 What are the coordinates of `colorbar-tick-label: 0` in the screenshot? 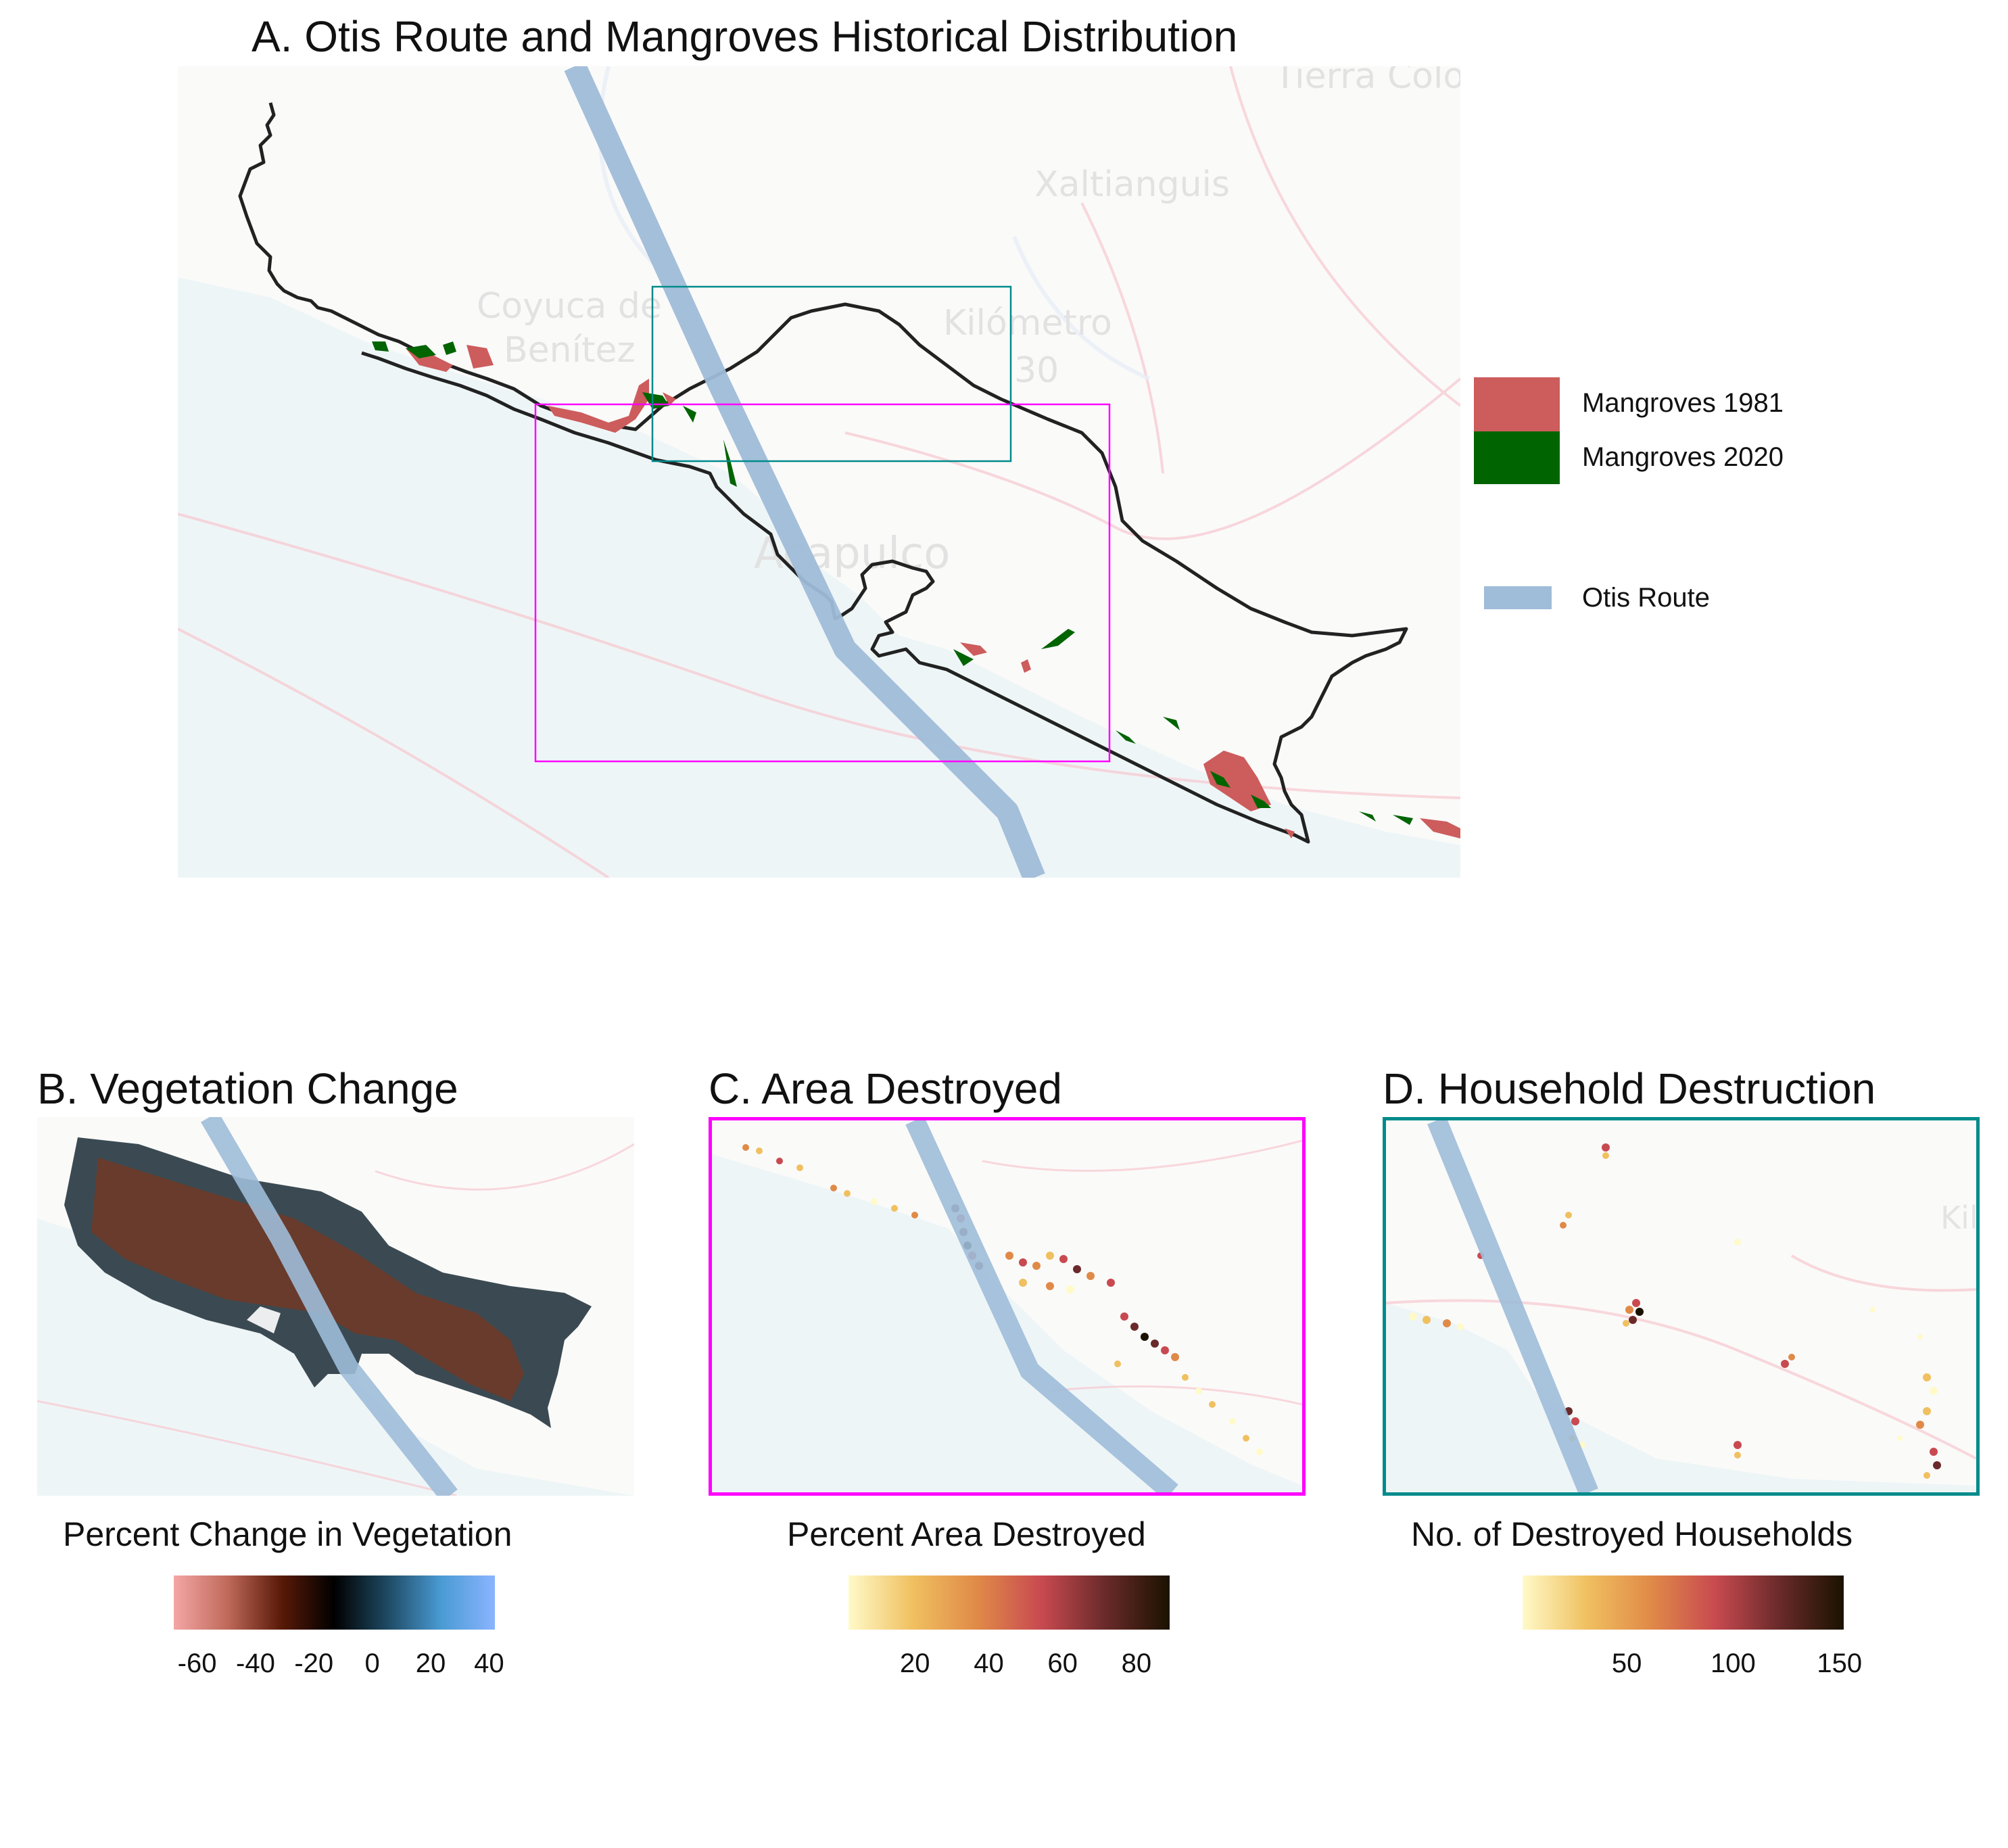 It's located at (372, 1663).